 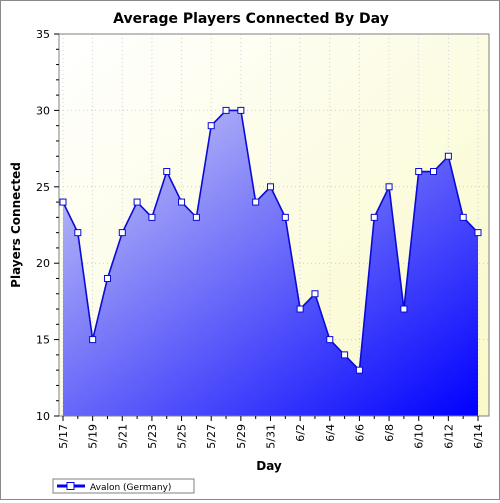 What do you see at coordinates (93, 436) in the screenshot?
I see `x-tick-label: 5/19` at bounding box center [93, 436].